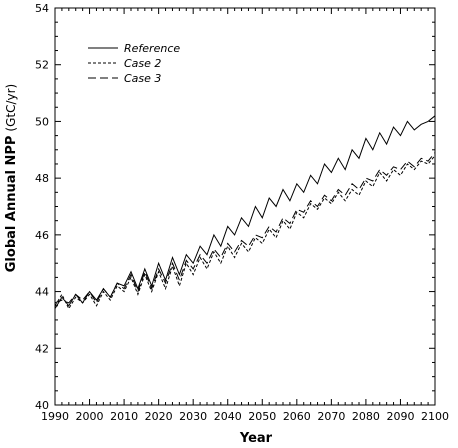 The width and height of the screenshot is (458, 448). What do you see at coordinates (124, 416) in the screenshot?
I see `x-tick-label: 2010` at bounding box center [124, 416].